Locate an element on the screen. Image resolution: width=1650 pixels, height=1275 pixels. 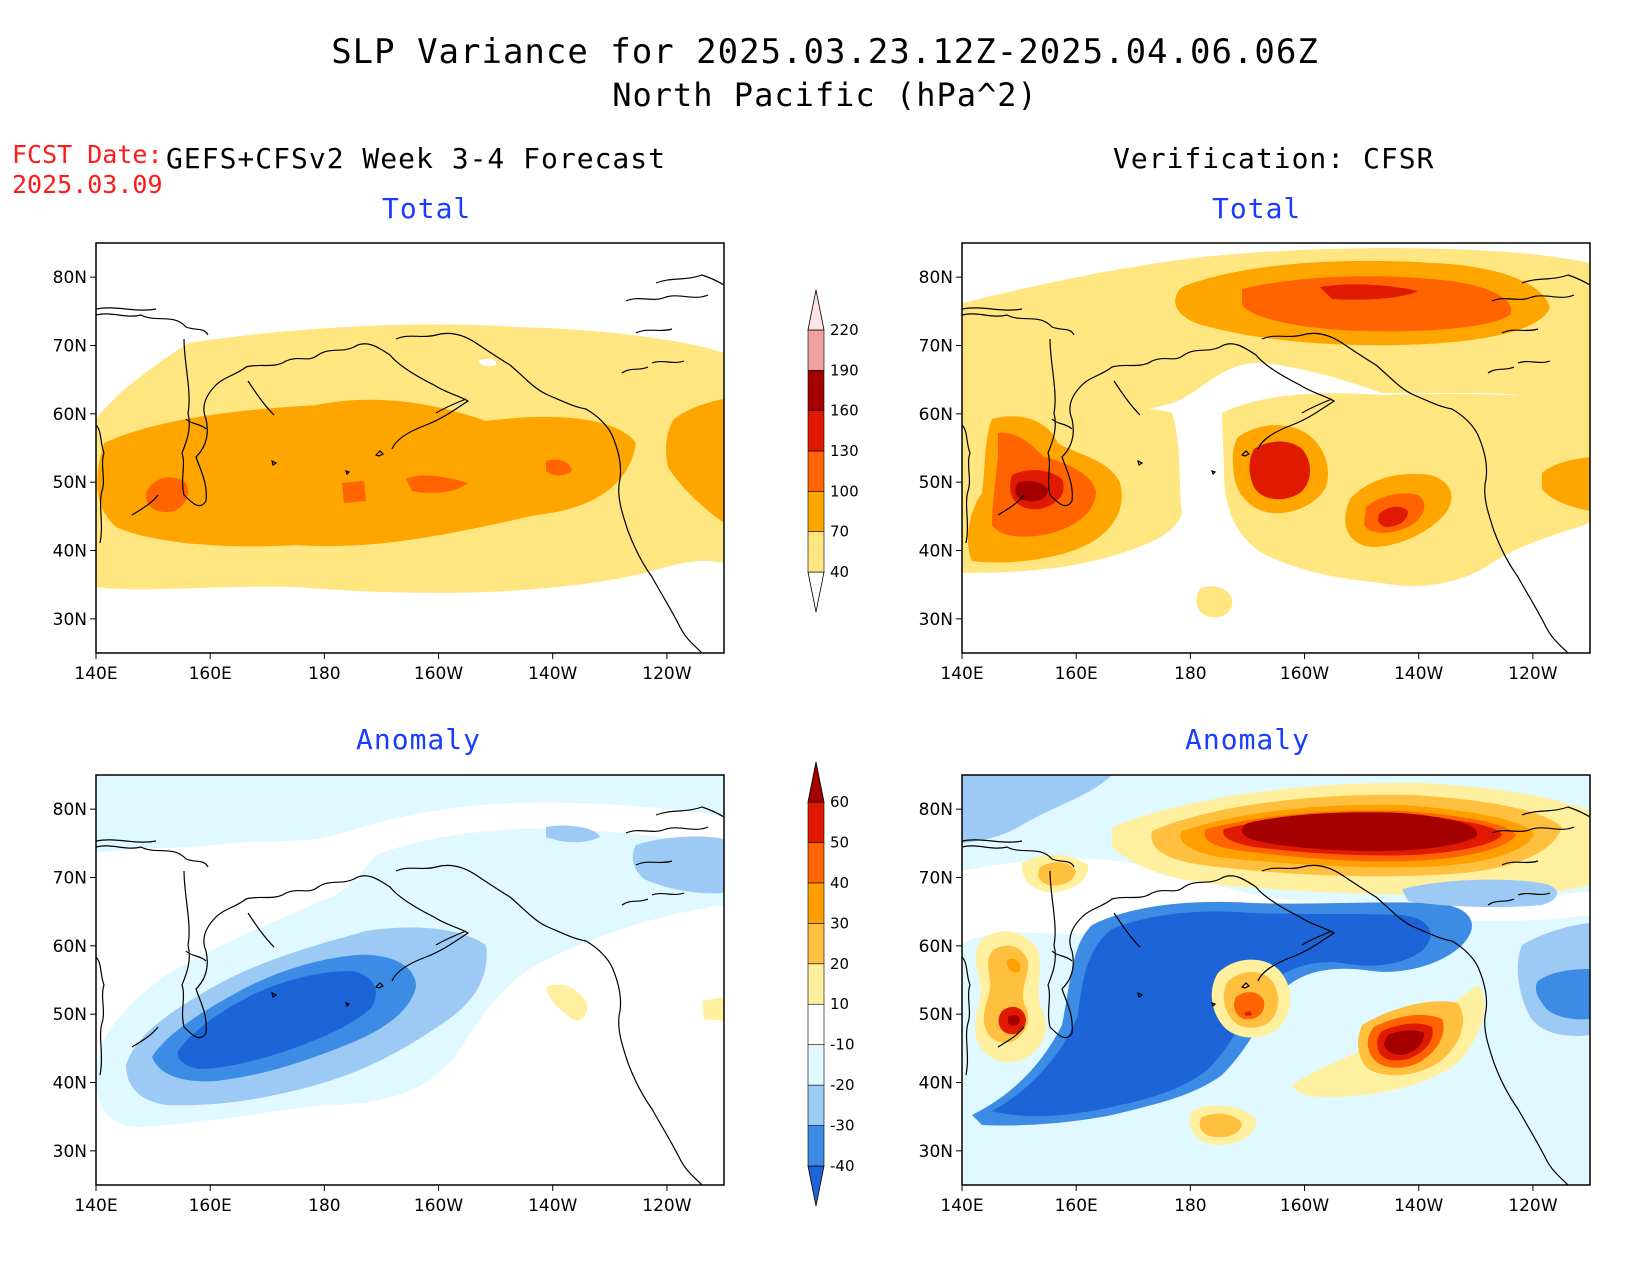
fcst-anom-contours is located at coordinates (410, 980).